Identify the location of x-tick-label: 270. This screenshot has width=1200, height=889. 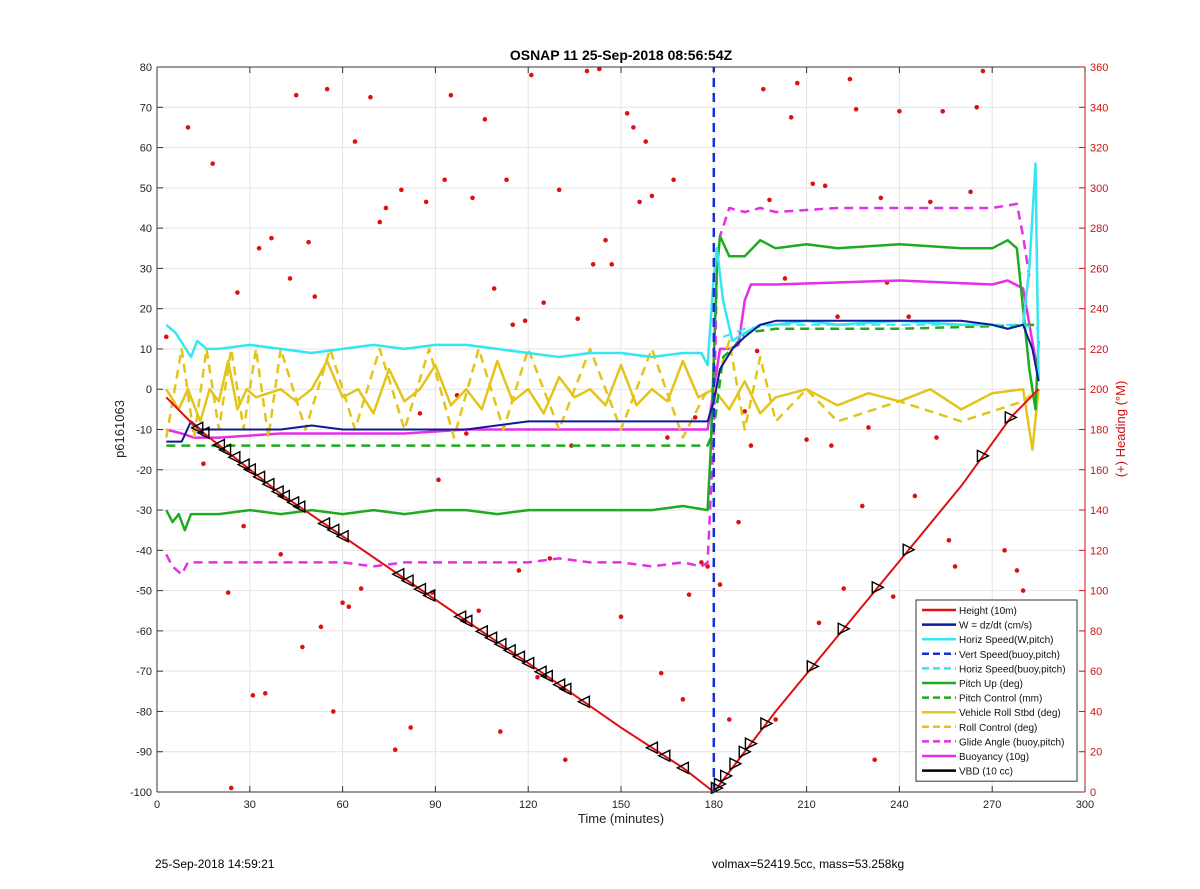
(992, 805).